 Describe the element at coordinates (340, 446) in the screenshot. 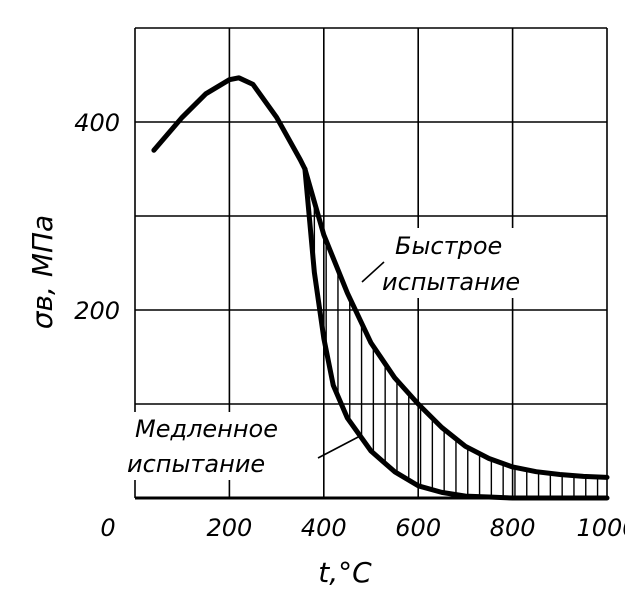

I see `slow-test-leader` at that location.